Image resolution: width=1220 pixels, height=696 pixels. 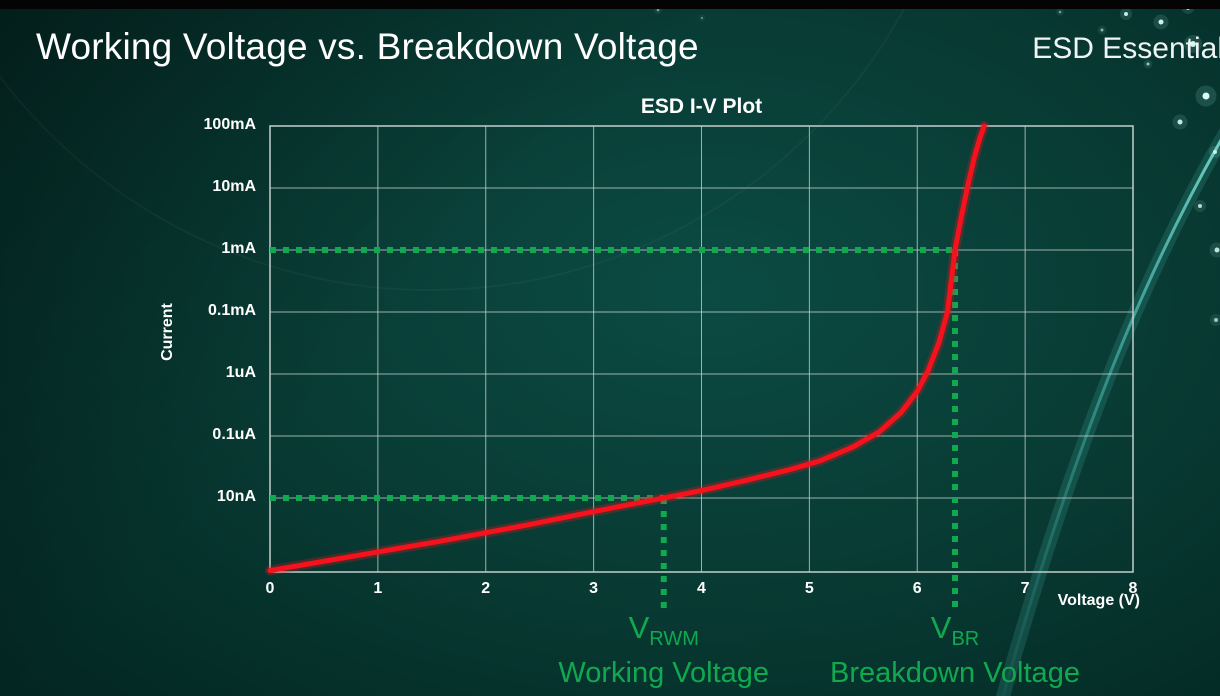 What do you see at coordinates (1025, 588) in the screenshot?
I see `x-tick-label: 7` at bounding box center [1025, 588].